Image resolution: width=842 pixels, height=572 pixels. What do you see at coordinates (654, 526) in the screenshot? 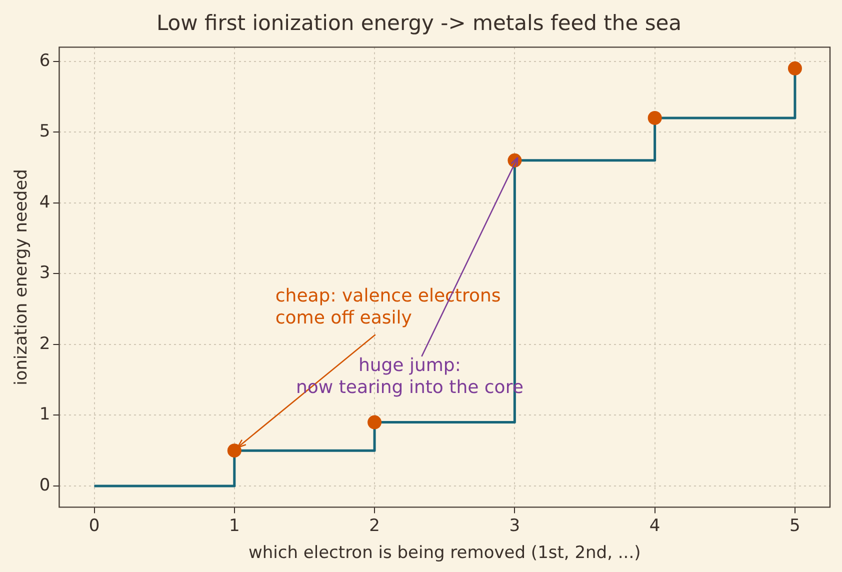
I see `x-tick-label: 4` at bounding box center [654, 526].